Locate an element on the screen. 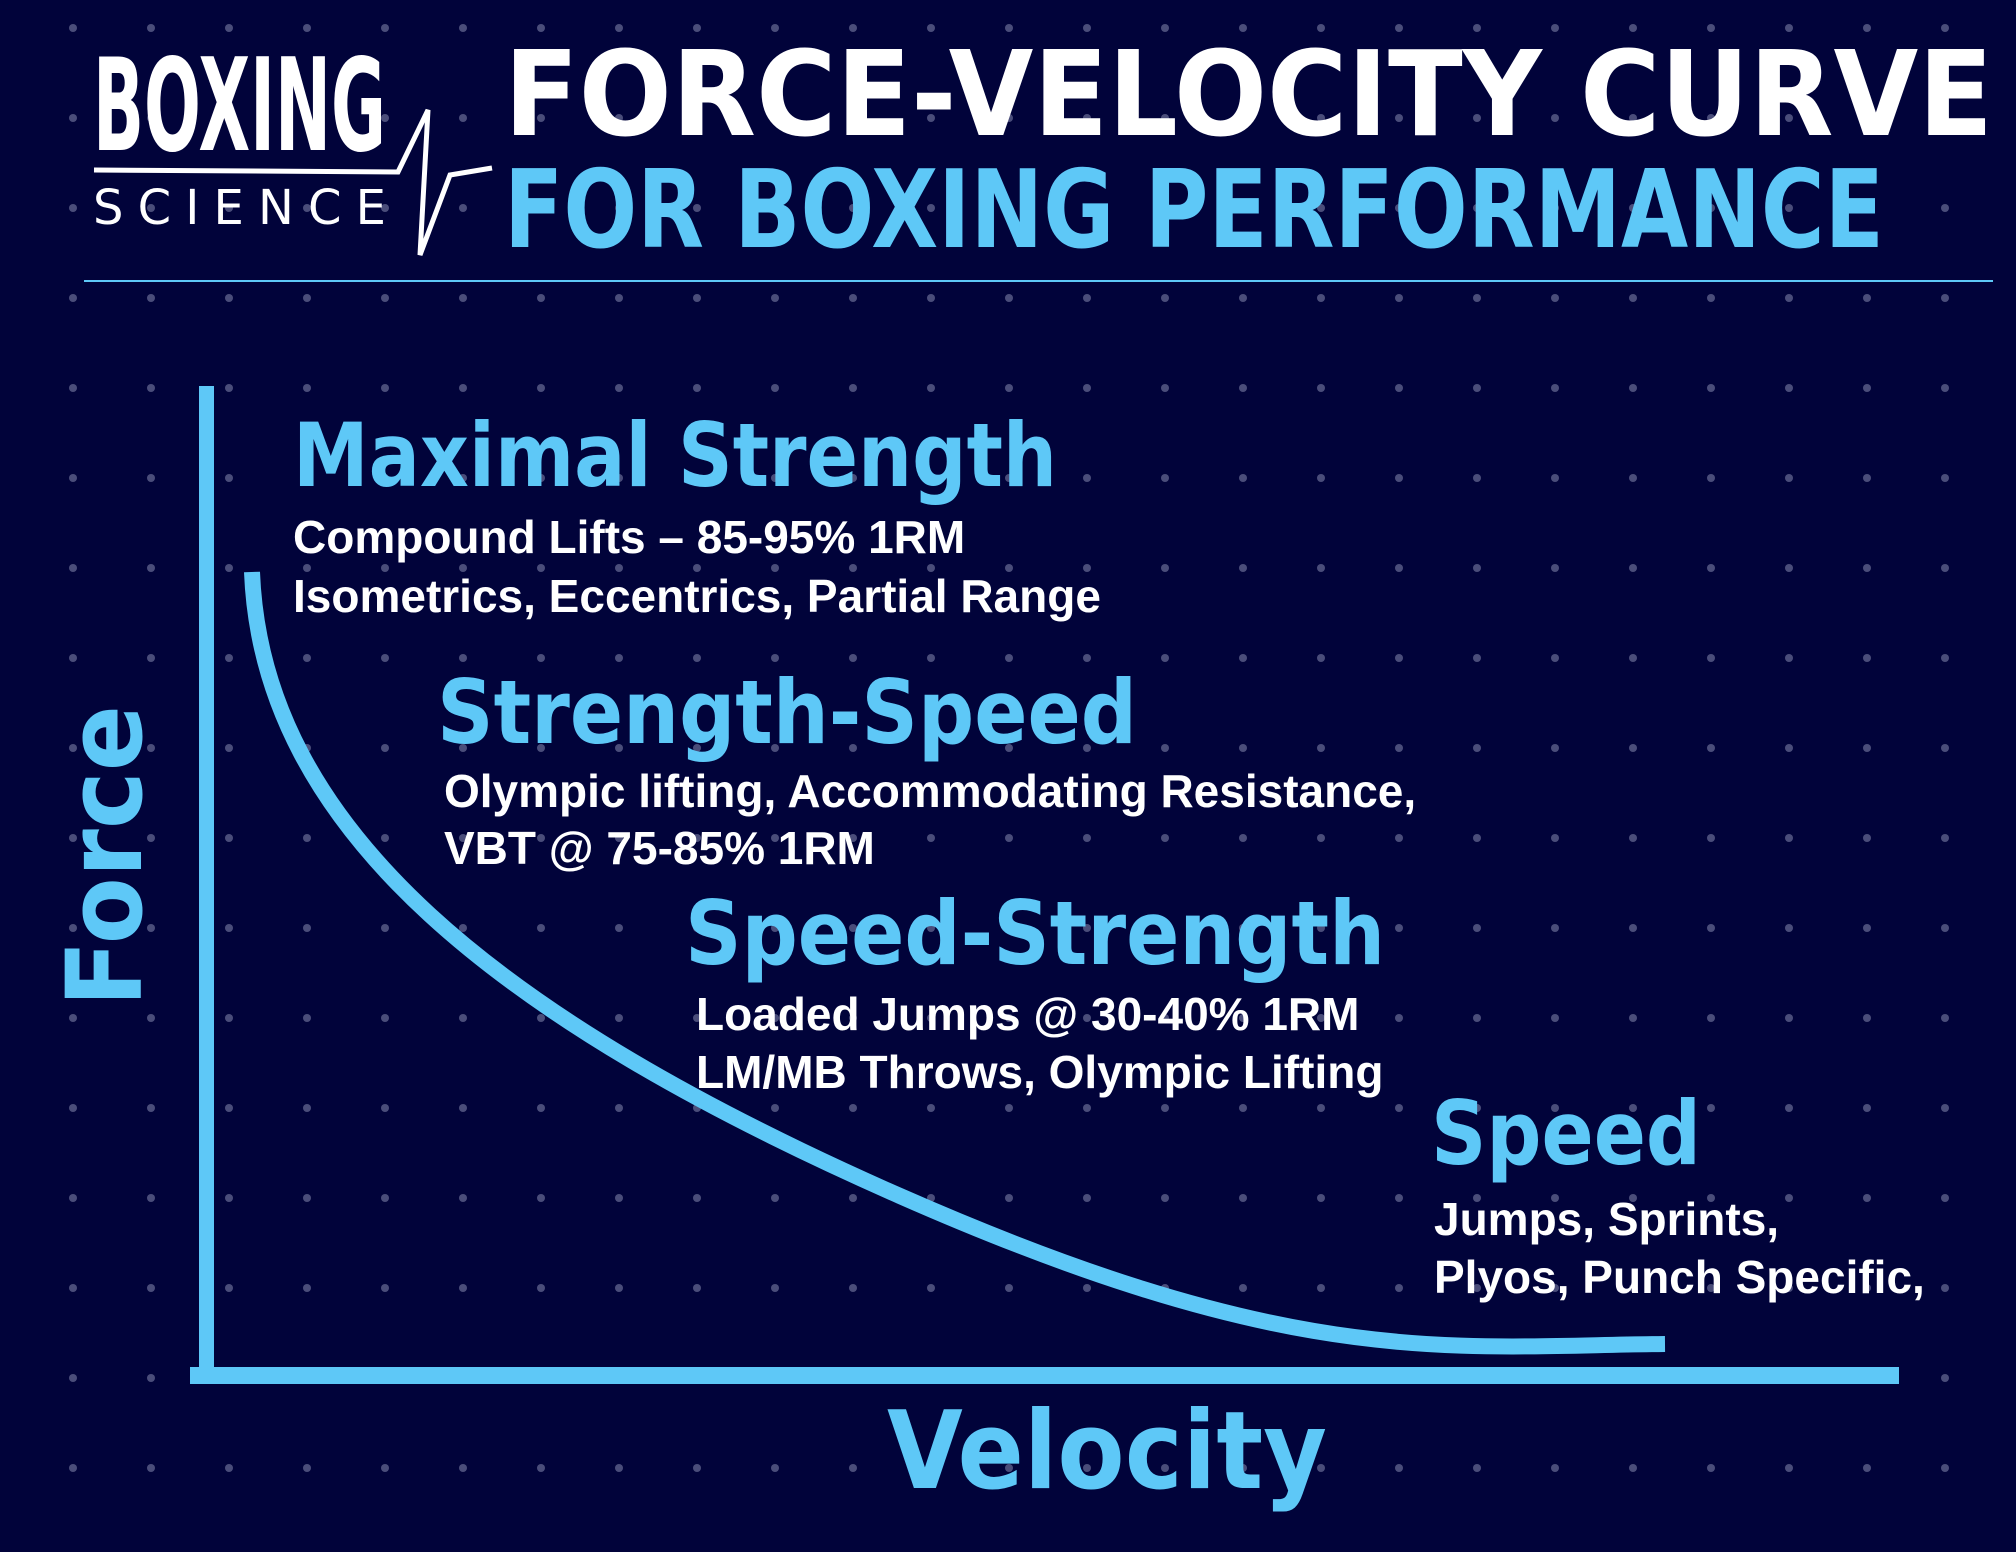 The image size is (2016, 1552). zone-line: Jumps, Sprints, is located at coordinates (1606, 1219).